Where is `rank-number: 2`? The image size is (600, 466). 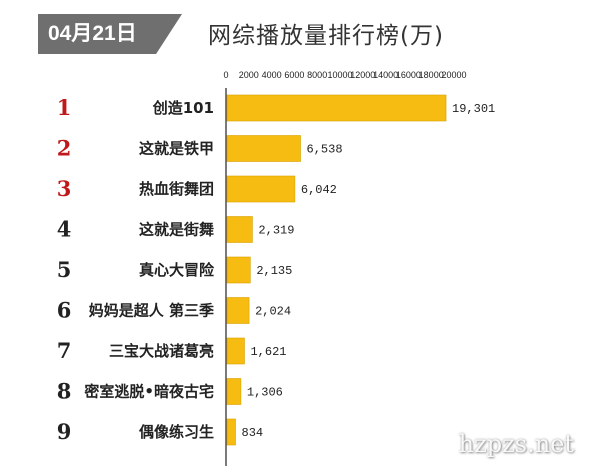 rank-number: 2 is located at coordinates (64, 148).